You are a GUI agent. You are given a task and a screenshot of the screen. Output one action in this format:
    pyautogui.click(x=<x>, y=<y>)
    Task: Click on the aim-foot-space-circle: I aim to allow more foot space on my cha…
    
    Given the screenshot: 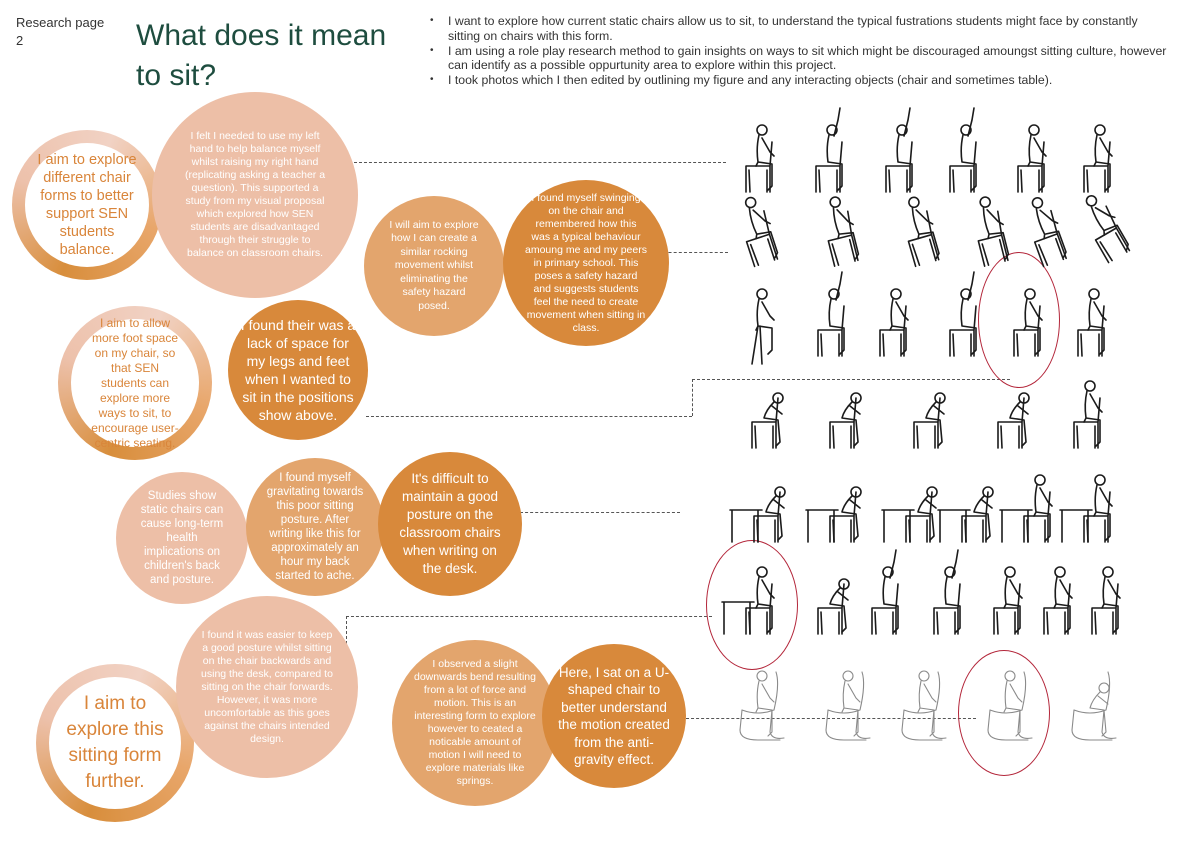 What is the action you would take?
    pyautogui.click(x=135, y=383)
    